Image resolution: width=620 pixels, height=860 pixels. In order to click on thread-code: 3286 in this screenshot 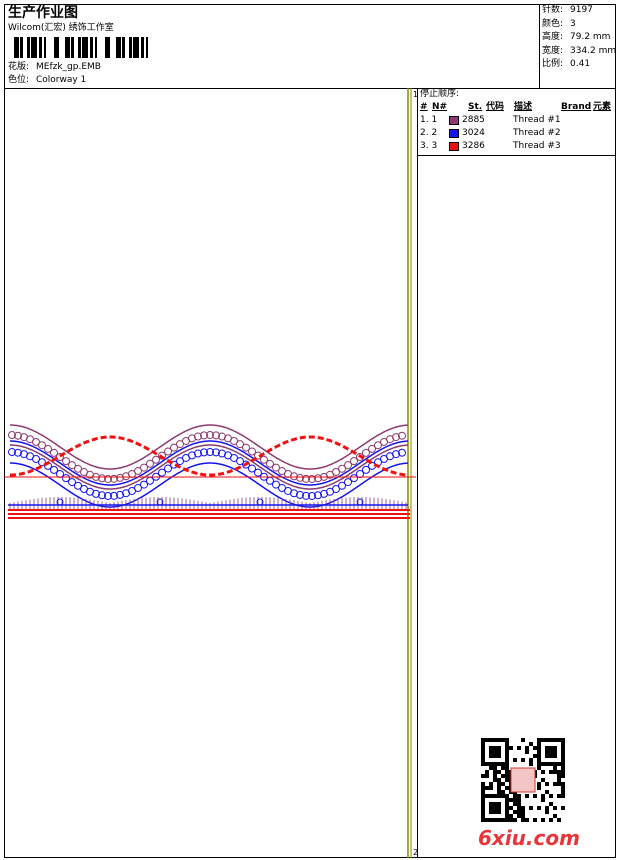, I will do `click(473, 146)`.